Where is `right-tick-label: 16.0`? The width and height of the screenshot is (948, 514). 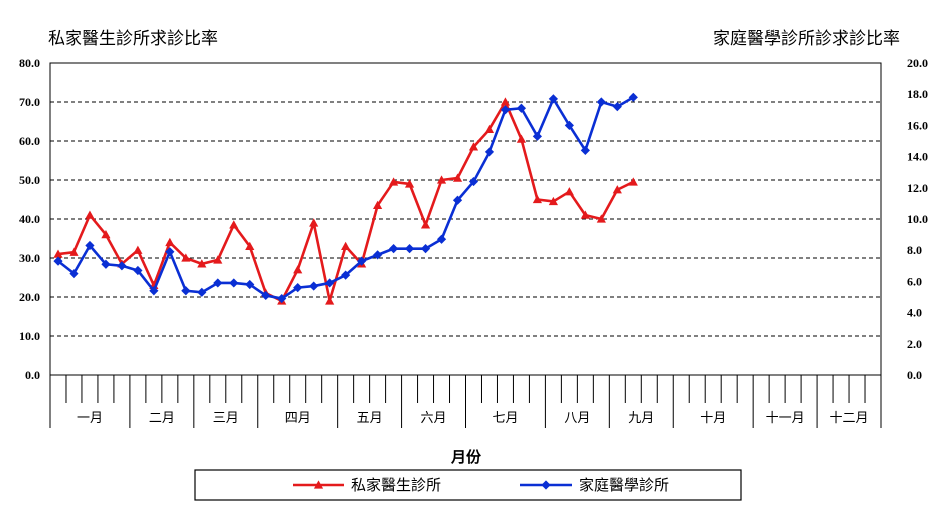 right-tick-label: 16.0 is located at coordinates (917, 125).